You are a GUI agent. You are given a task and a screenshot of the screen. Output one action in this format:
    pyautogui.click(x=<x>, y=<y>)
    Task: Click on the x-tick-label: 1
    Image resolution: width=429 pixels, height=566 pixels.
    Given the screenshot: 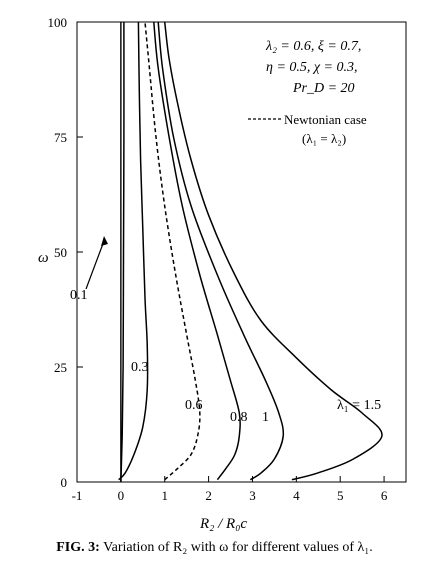 What is the action you would take?
    pyautogui.click(x=164, y=495)
    